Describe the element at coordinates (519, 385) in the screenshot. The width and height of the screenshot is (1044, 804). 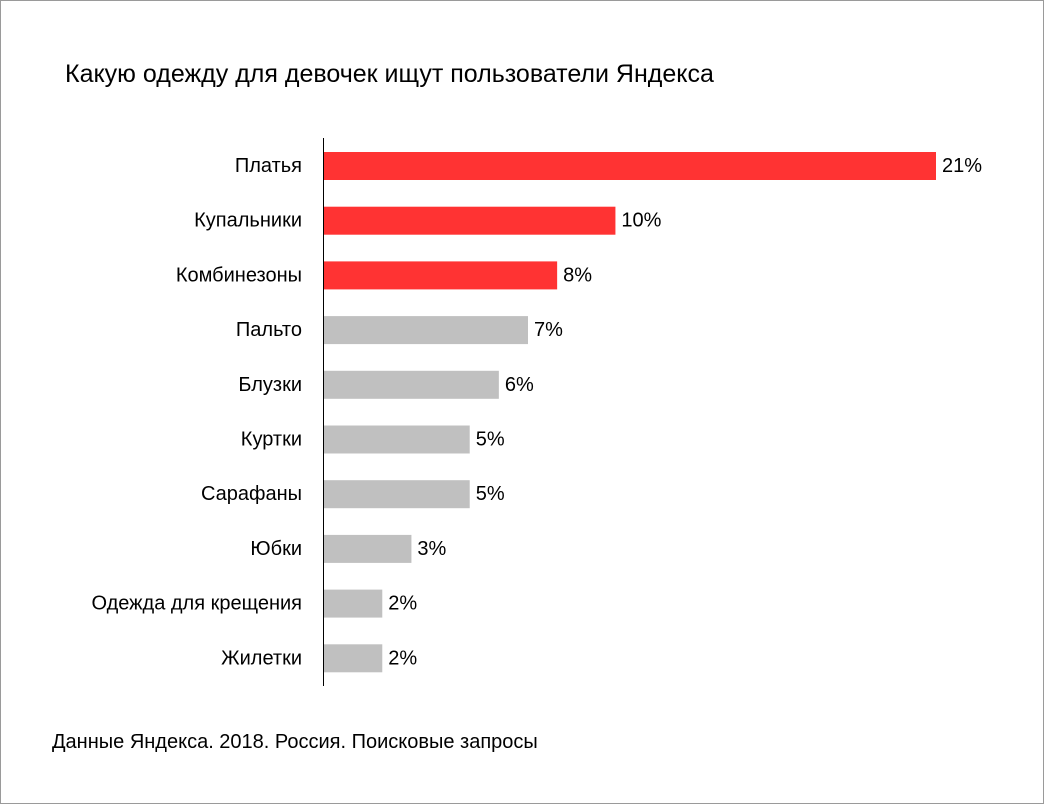
I see `value-label: 6%` at that location.